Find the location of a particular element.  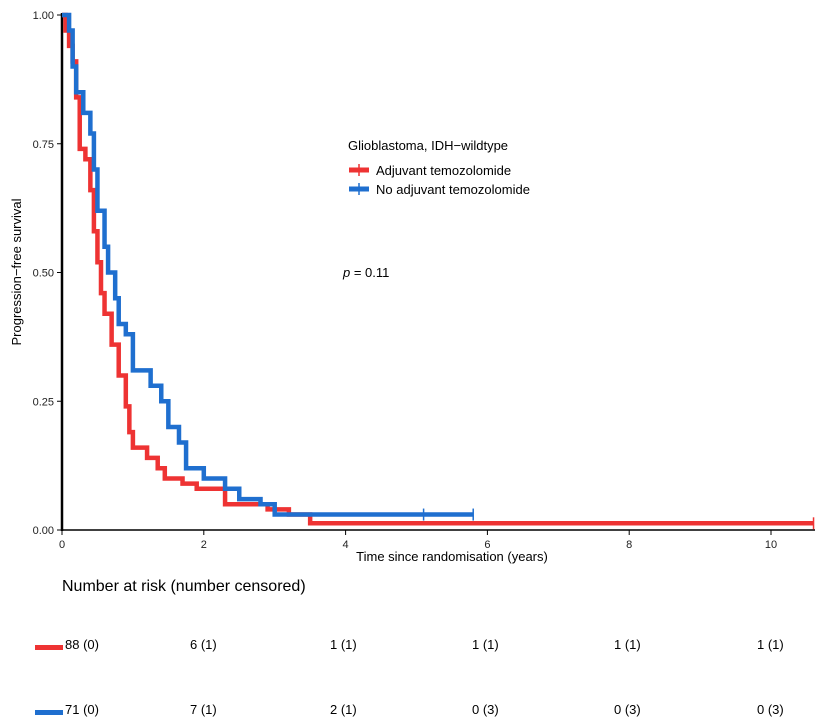

risk-cell: 88 (0) is located at coordinates (82, 644).